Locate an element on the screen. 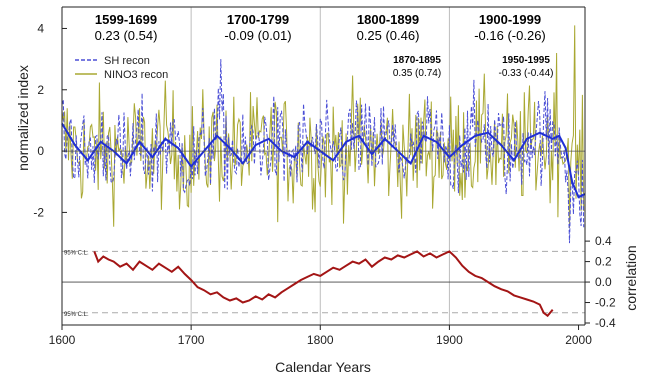 Image resolution: width=645 pixels, height=377 pixels. legend-nino3-label: NINO3 recon is located at coordinates (136, 75).